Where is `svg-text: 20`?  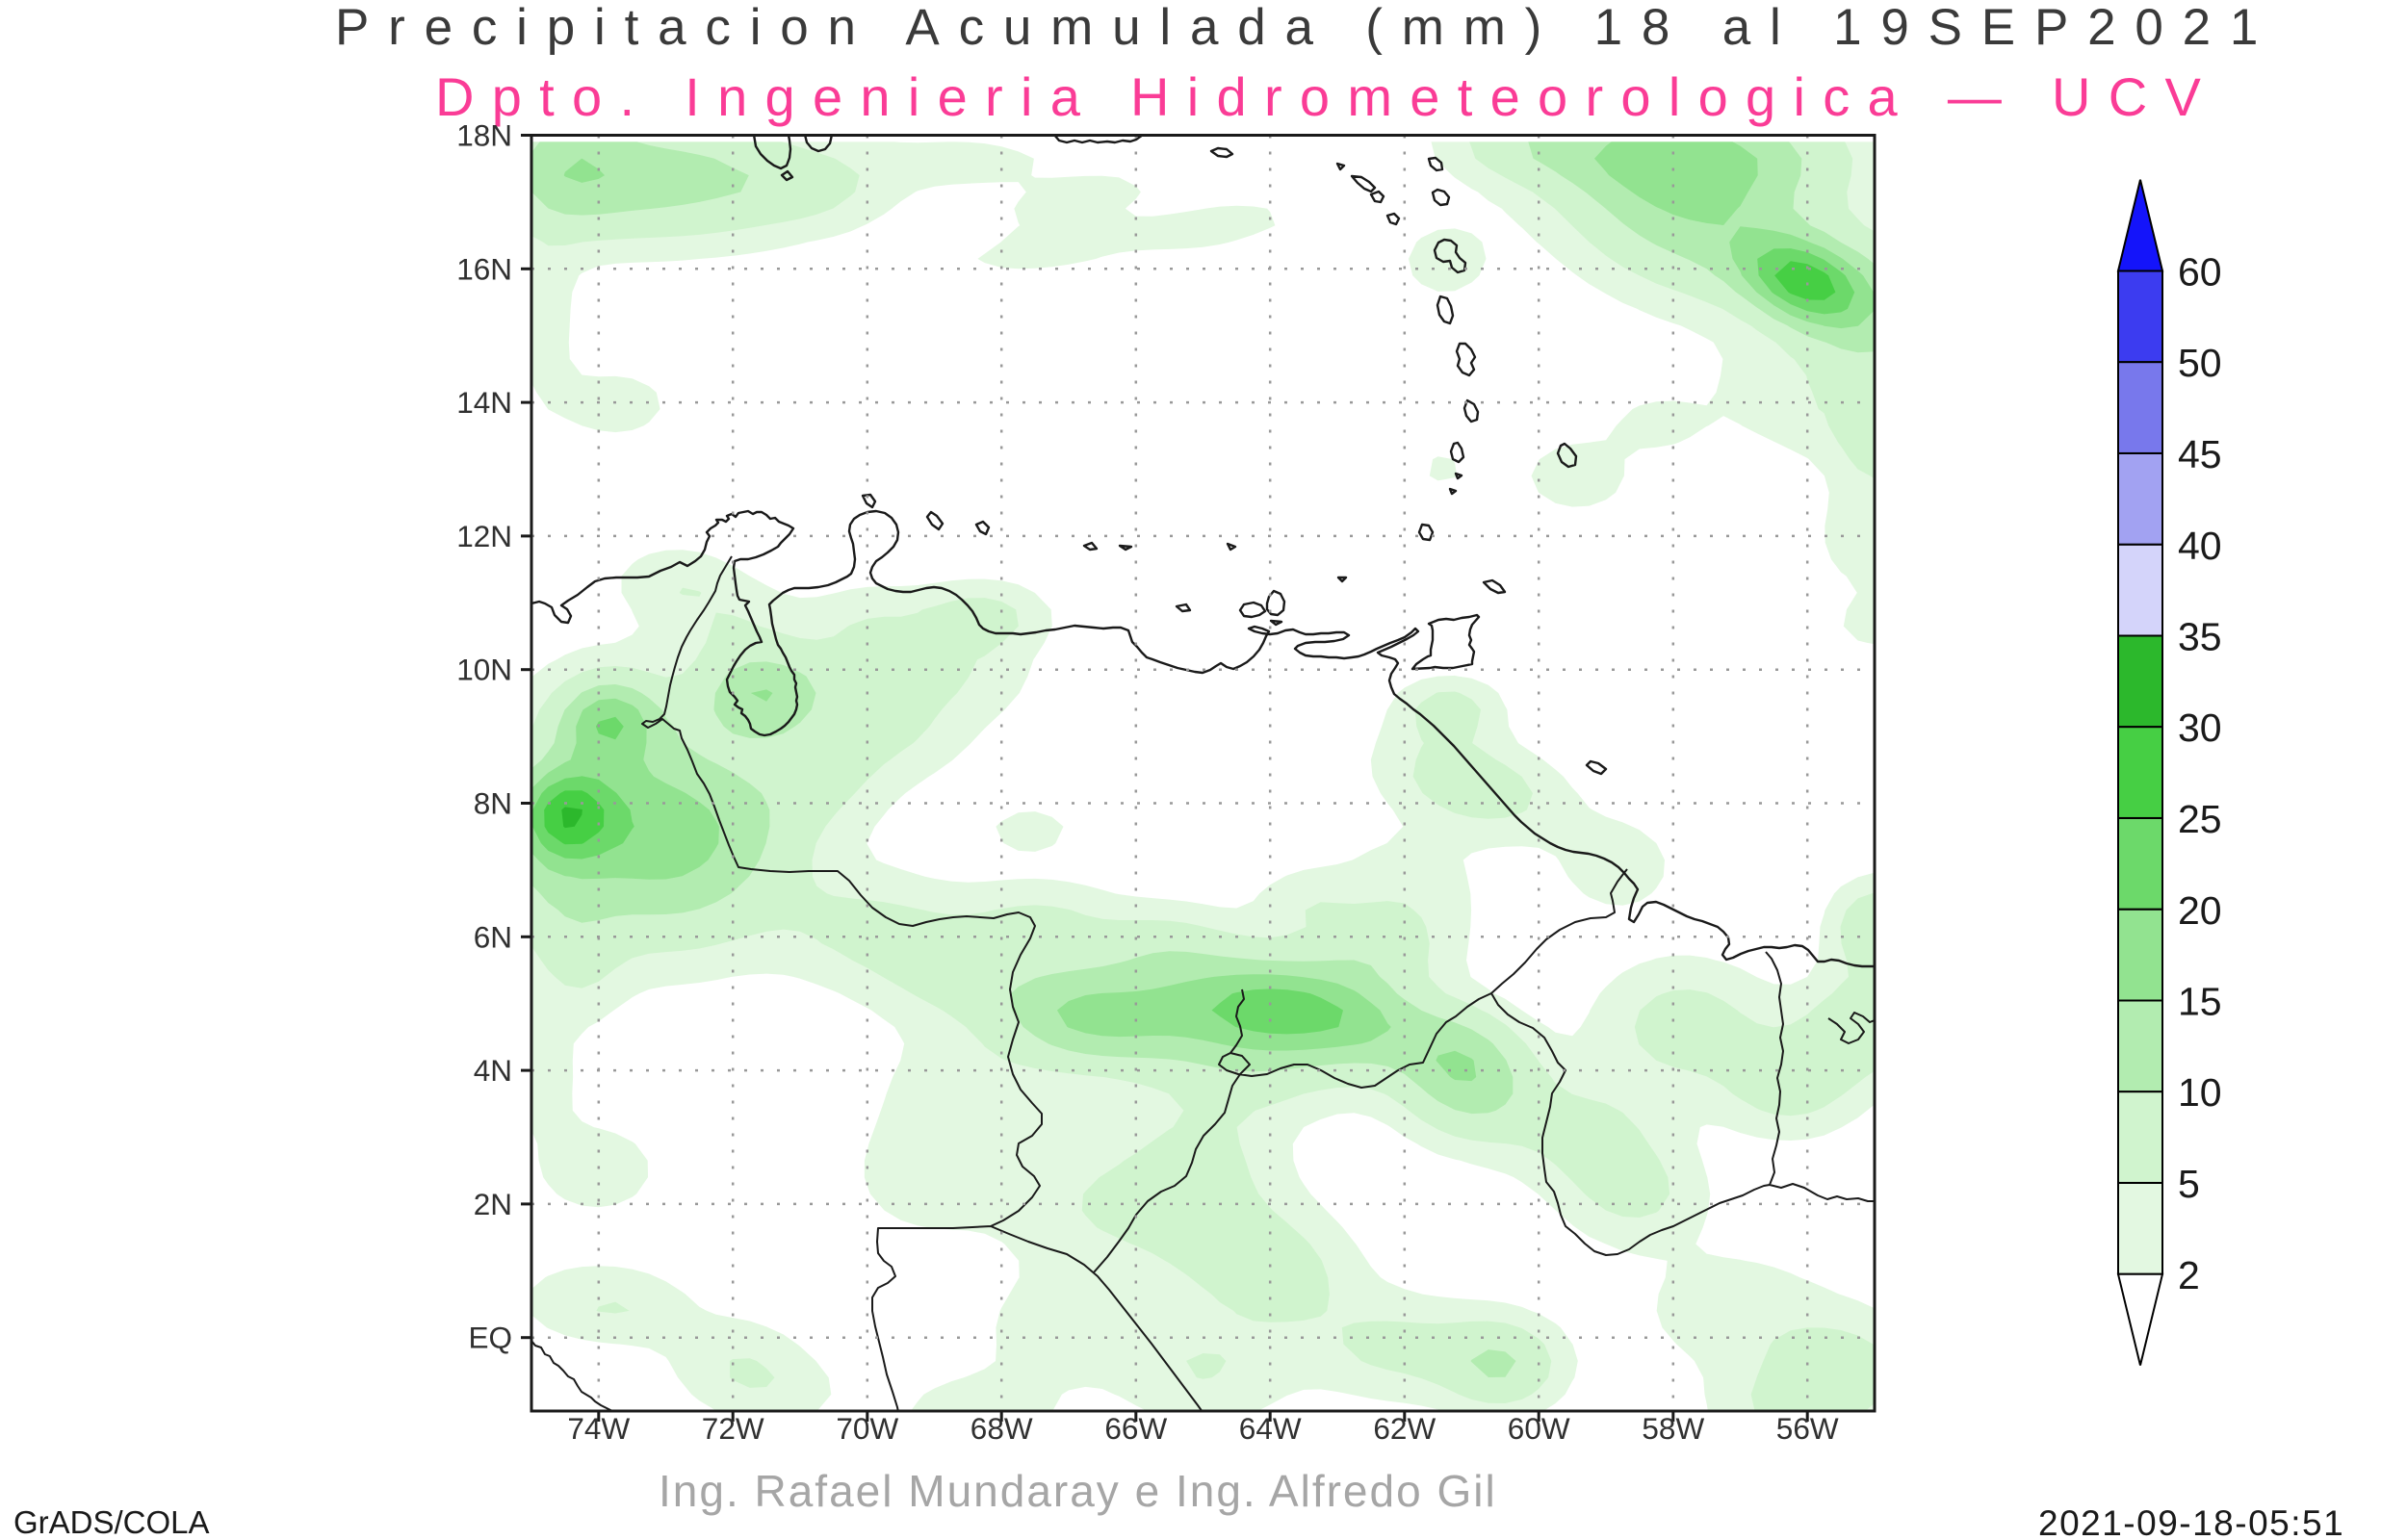
svg-text: 20 is located at coordinates (2200, 910).